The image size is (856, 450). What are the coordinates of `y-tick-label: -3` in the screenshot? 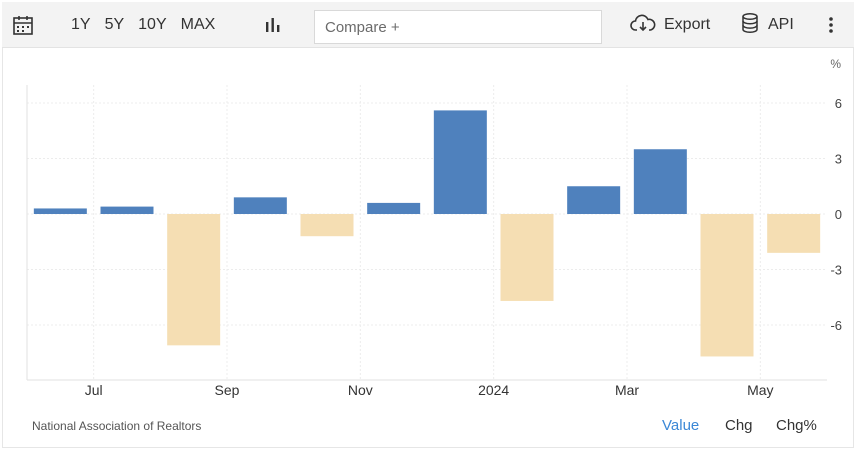 It's located at (836, 270).